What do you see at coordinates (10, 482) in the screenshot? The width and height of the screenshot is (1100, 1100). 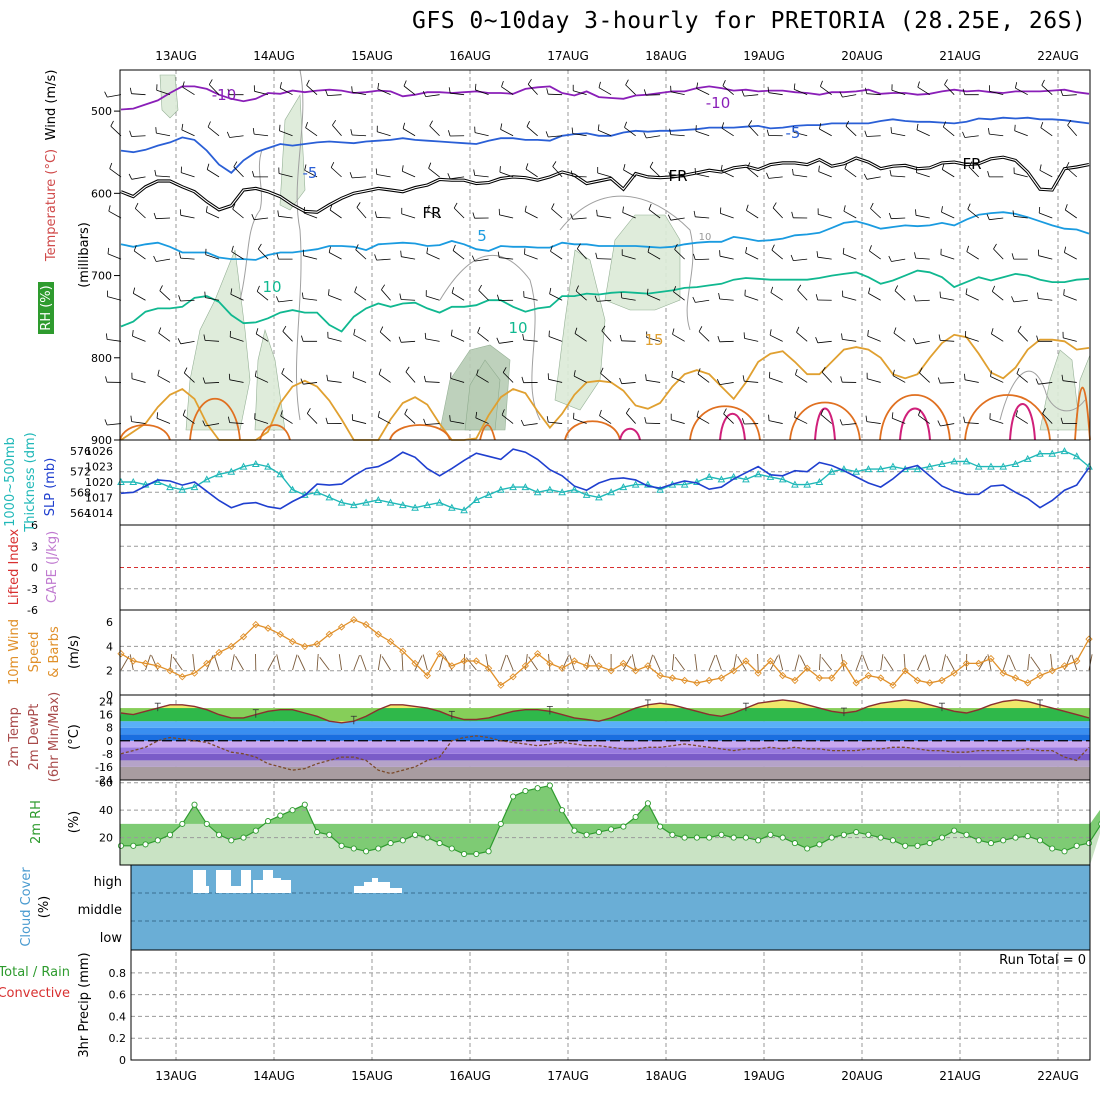 I see `thickness-axis-label: 1000~500mb` at bounding box center [10, 482].